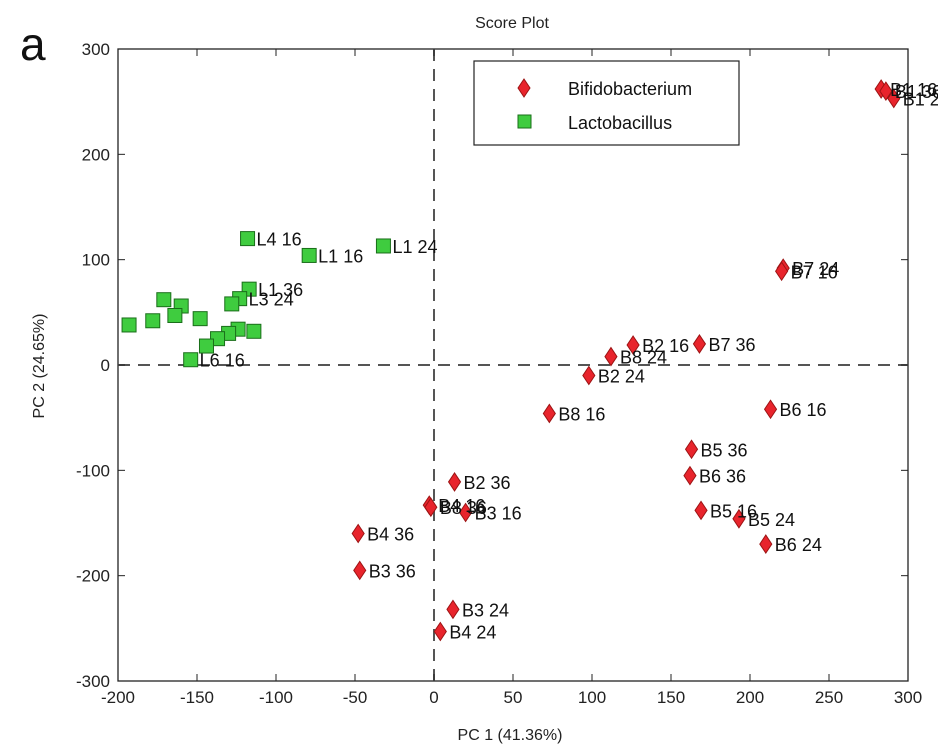 The height and width of the screenshot is (751, 938). What do you see at coordinates (433, 697) in the screenshot?
I see `x-tick-label: 0` at bounding box center [433, 697].